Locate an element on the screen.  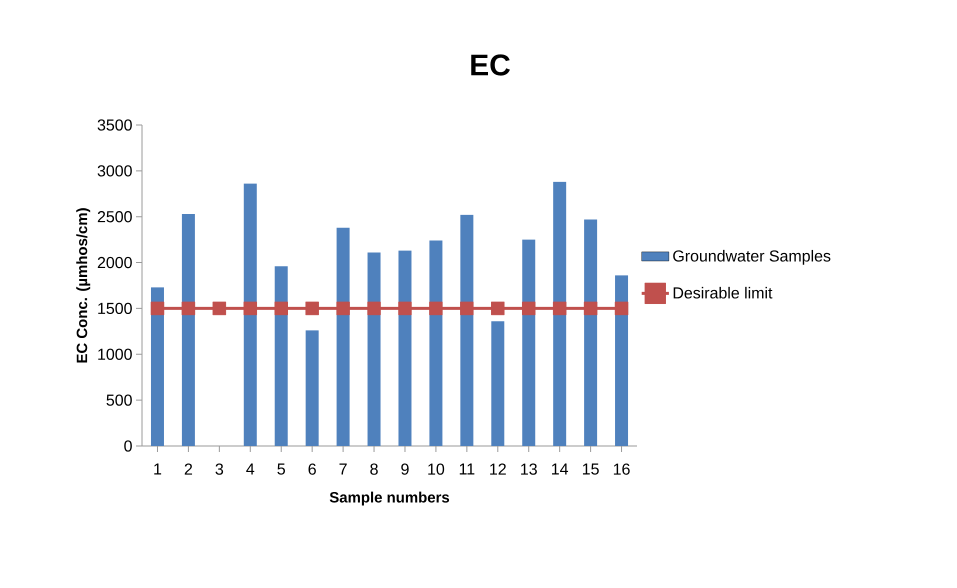
x-tick-label: 4 is located at coordinates (250, 469).